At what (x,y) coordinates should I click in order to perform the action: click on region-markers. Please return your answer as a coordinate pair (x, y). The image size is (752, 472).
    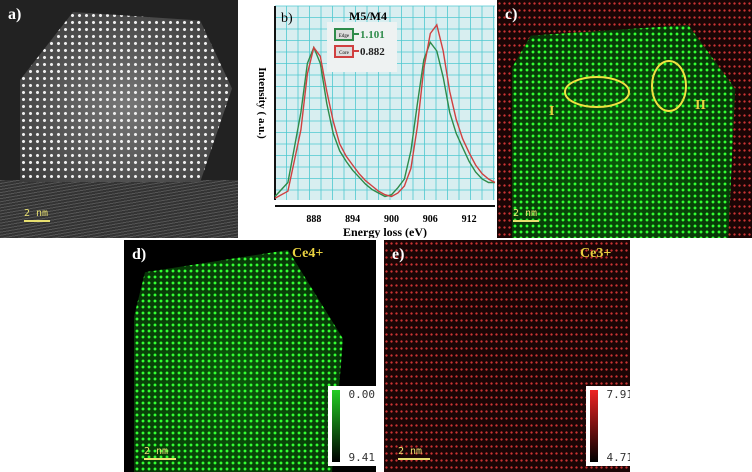
    Looking at the image, I should click on (625, 86).